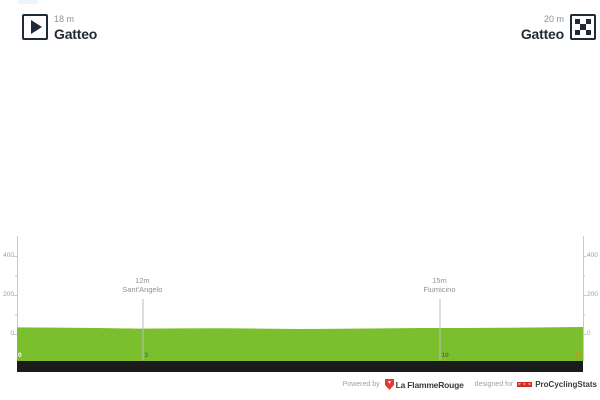 Image resolution: width=600 pixels, height=400 pixels. Describe the element at coordinates (578, 355) in the screenshot. I see `km-label-finish: 14` at that location.